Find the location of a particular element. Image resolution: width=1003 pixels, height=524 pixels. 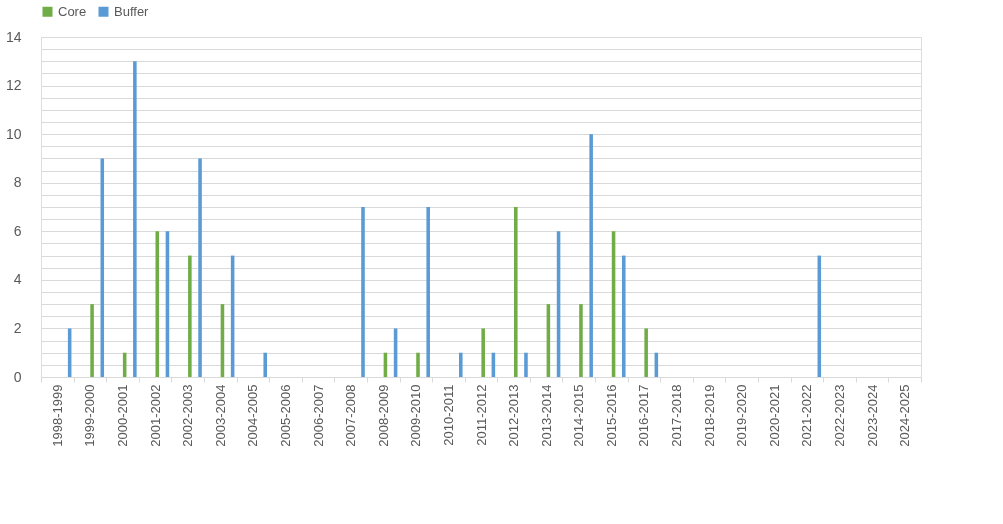

x-tick-label: 2017-2018 is located at coordinates (677, 415).